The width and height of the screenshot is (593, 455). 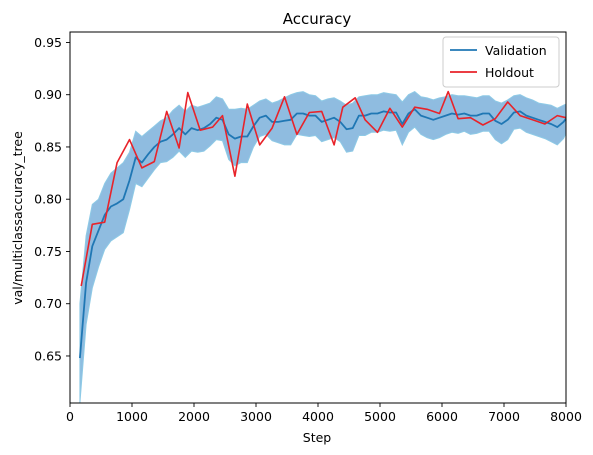 What do you see at coordinates (317, 19) in the screenshot?
I see `chart-title: Accuracy` at bounding box center [317, 19].